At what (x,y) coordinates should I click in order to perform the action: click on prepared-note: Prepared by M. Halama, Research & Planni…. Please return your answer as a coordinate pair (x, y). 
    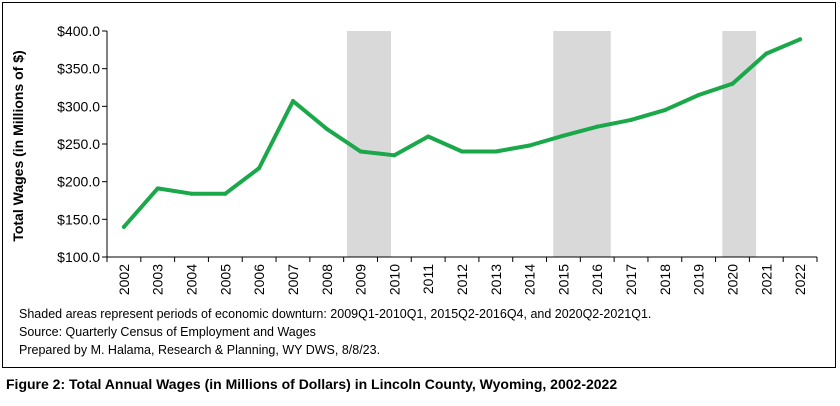
    Looking at the image, I should click on (200, 350).